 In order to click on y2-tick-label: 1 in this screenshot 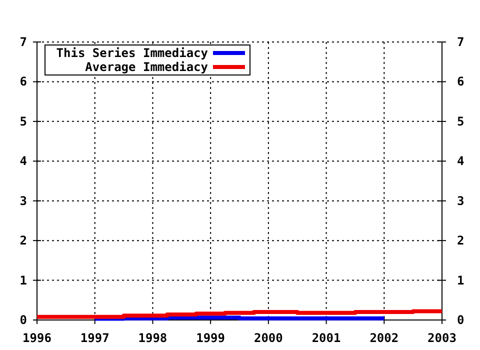, I will do `click(460, 280)`.